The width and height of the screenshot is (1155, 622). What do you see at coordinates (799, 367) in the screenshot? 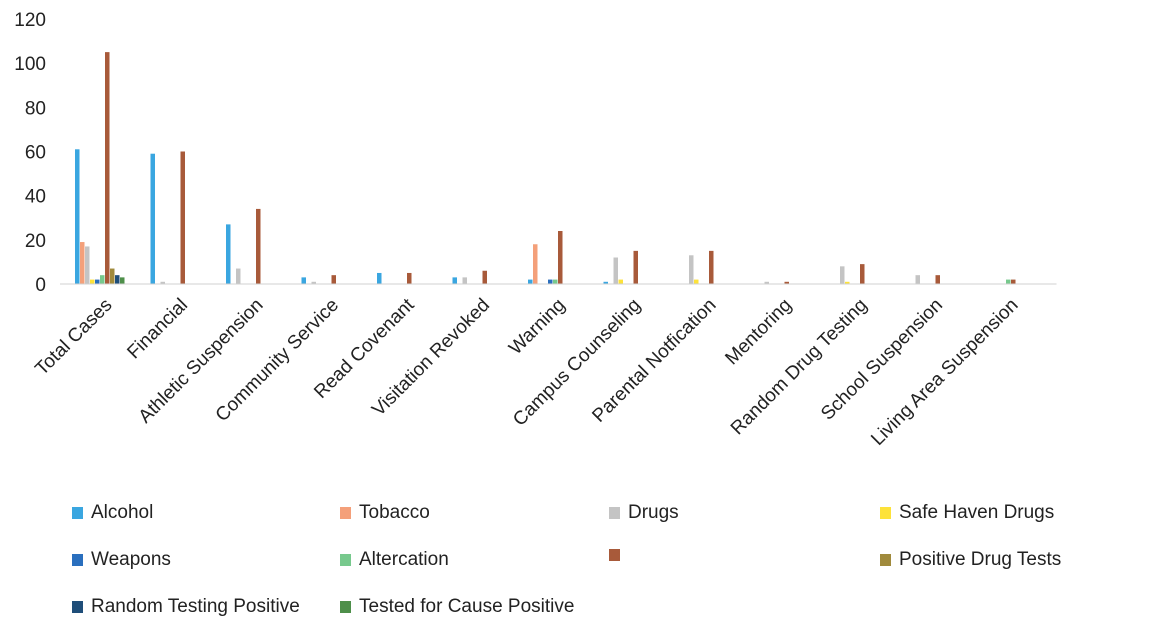
I see `category-label: Random Drug Testing` at bounding box center [799, 367].